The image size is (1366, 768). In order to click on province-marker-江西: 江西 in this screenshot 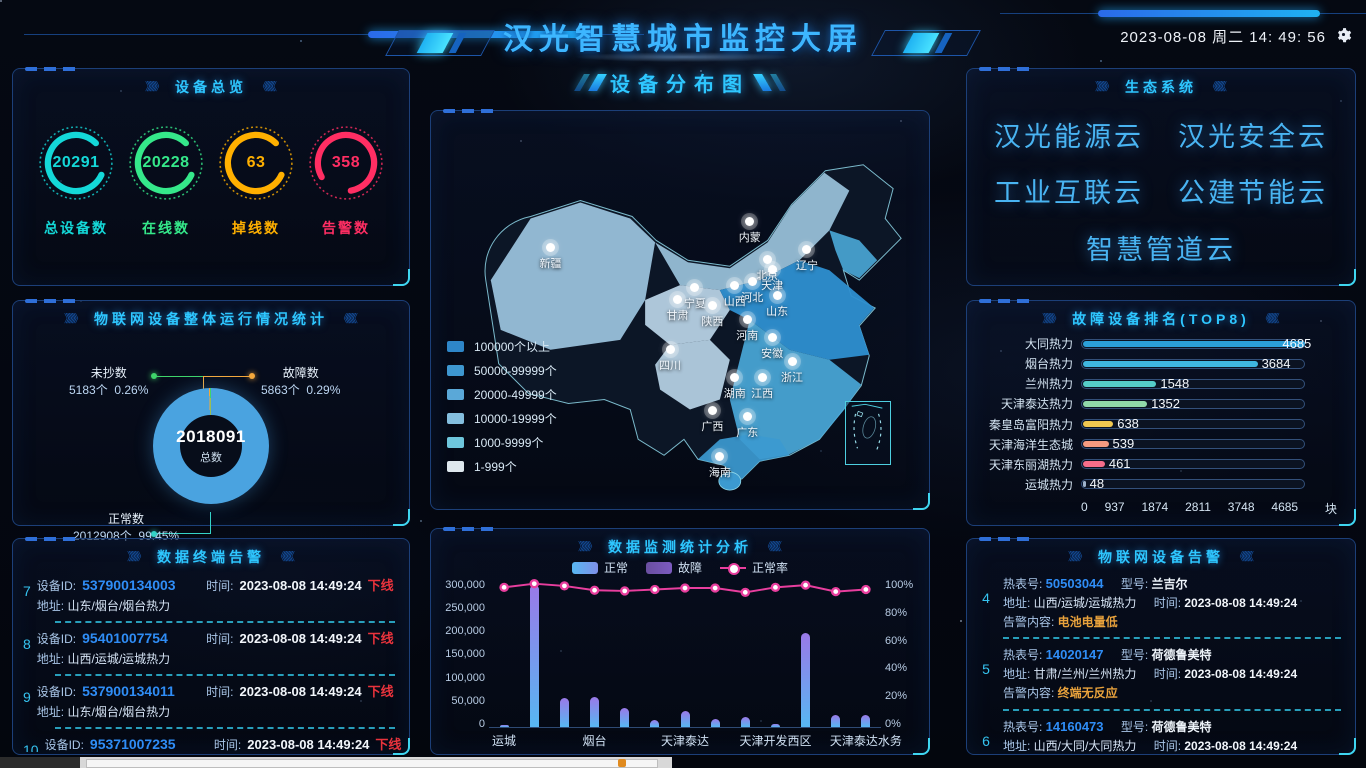, I will do `click(762, 386)`.